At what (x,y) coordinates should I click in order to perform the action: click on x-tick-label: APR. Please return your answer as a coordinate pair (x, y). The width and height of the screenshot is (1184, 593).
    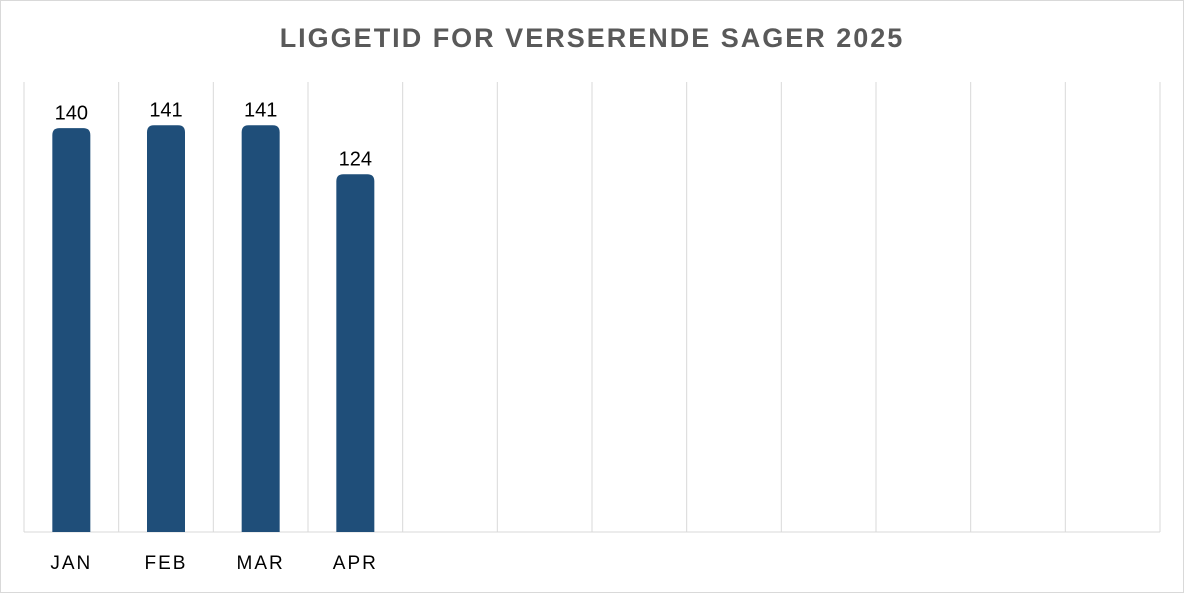
    Looking at the image, I should click on (355, 563).